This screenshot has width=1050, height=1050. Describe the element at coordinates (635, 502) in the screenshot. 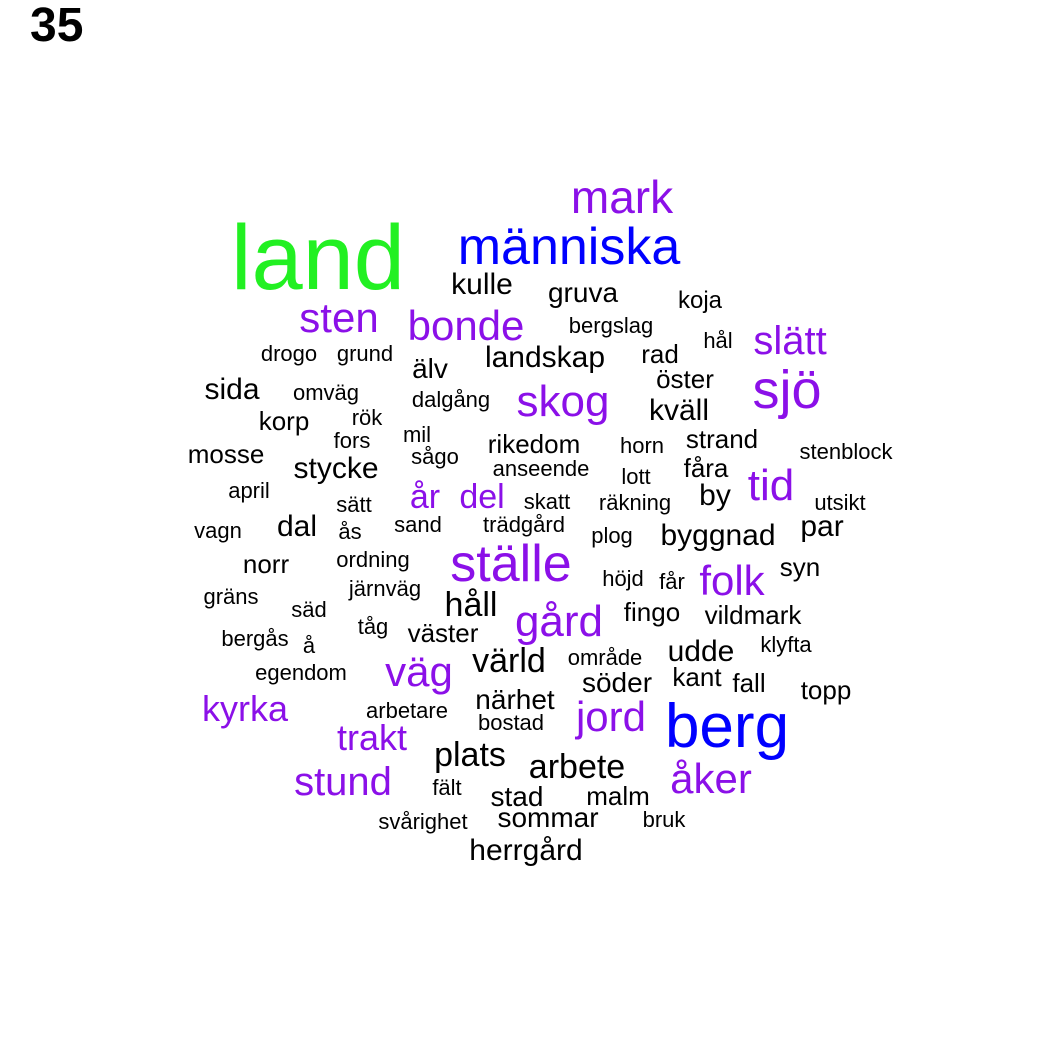

I see `word-räkning: räkning` at that location.